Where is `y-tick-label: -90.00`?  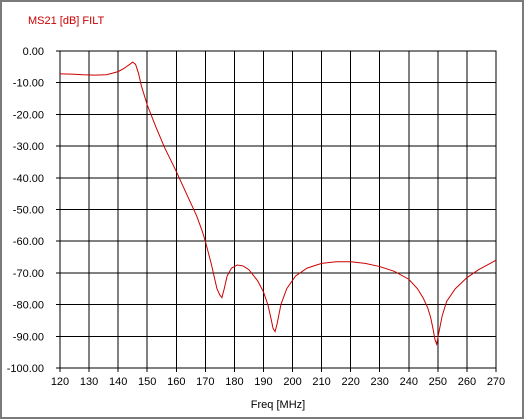
y-tick-label: -90.00 is located at coordinates (28, 337).